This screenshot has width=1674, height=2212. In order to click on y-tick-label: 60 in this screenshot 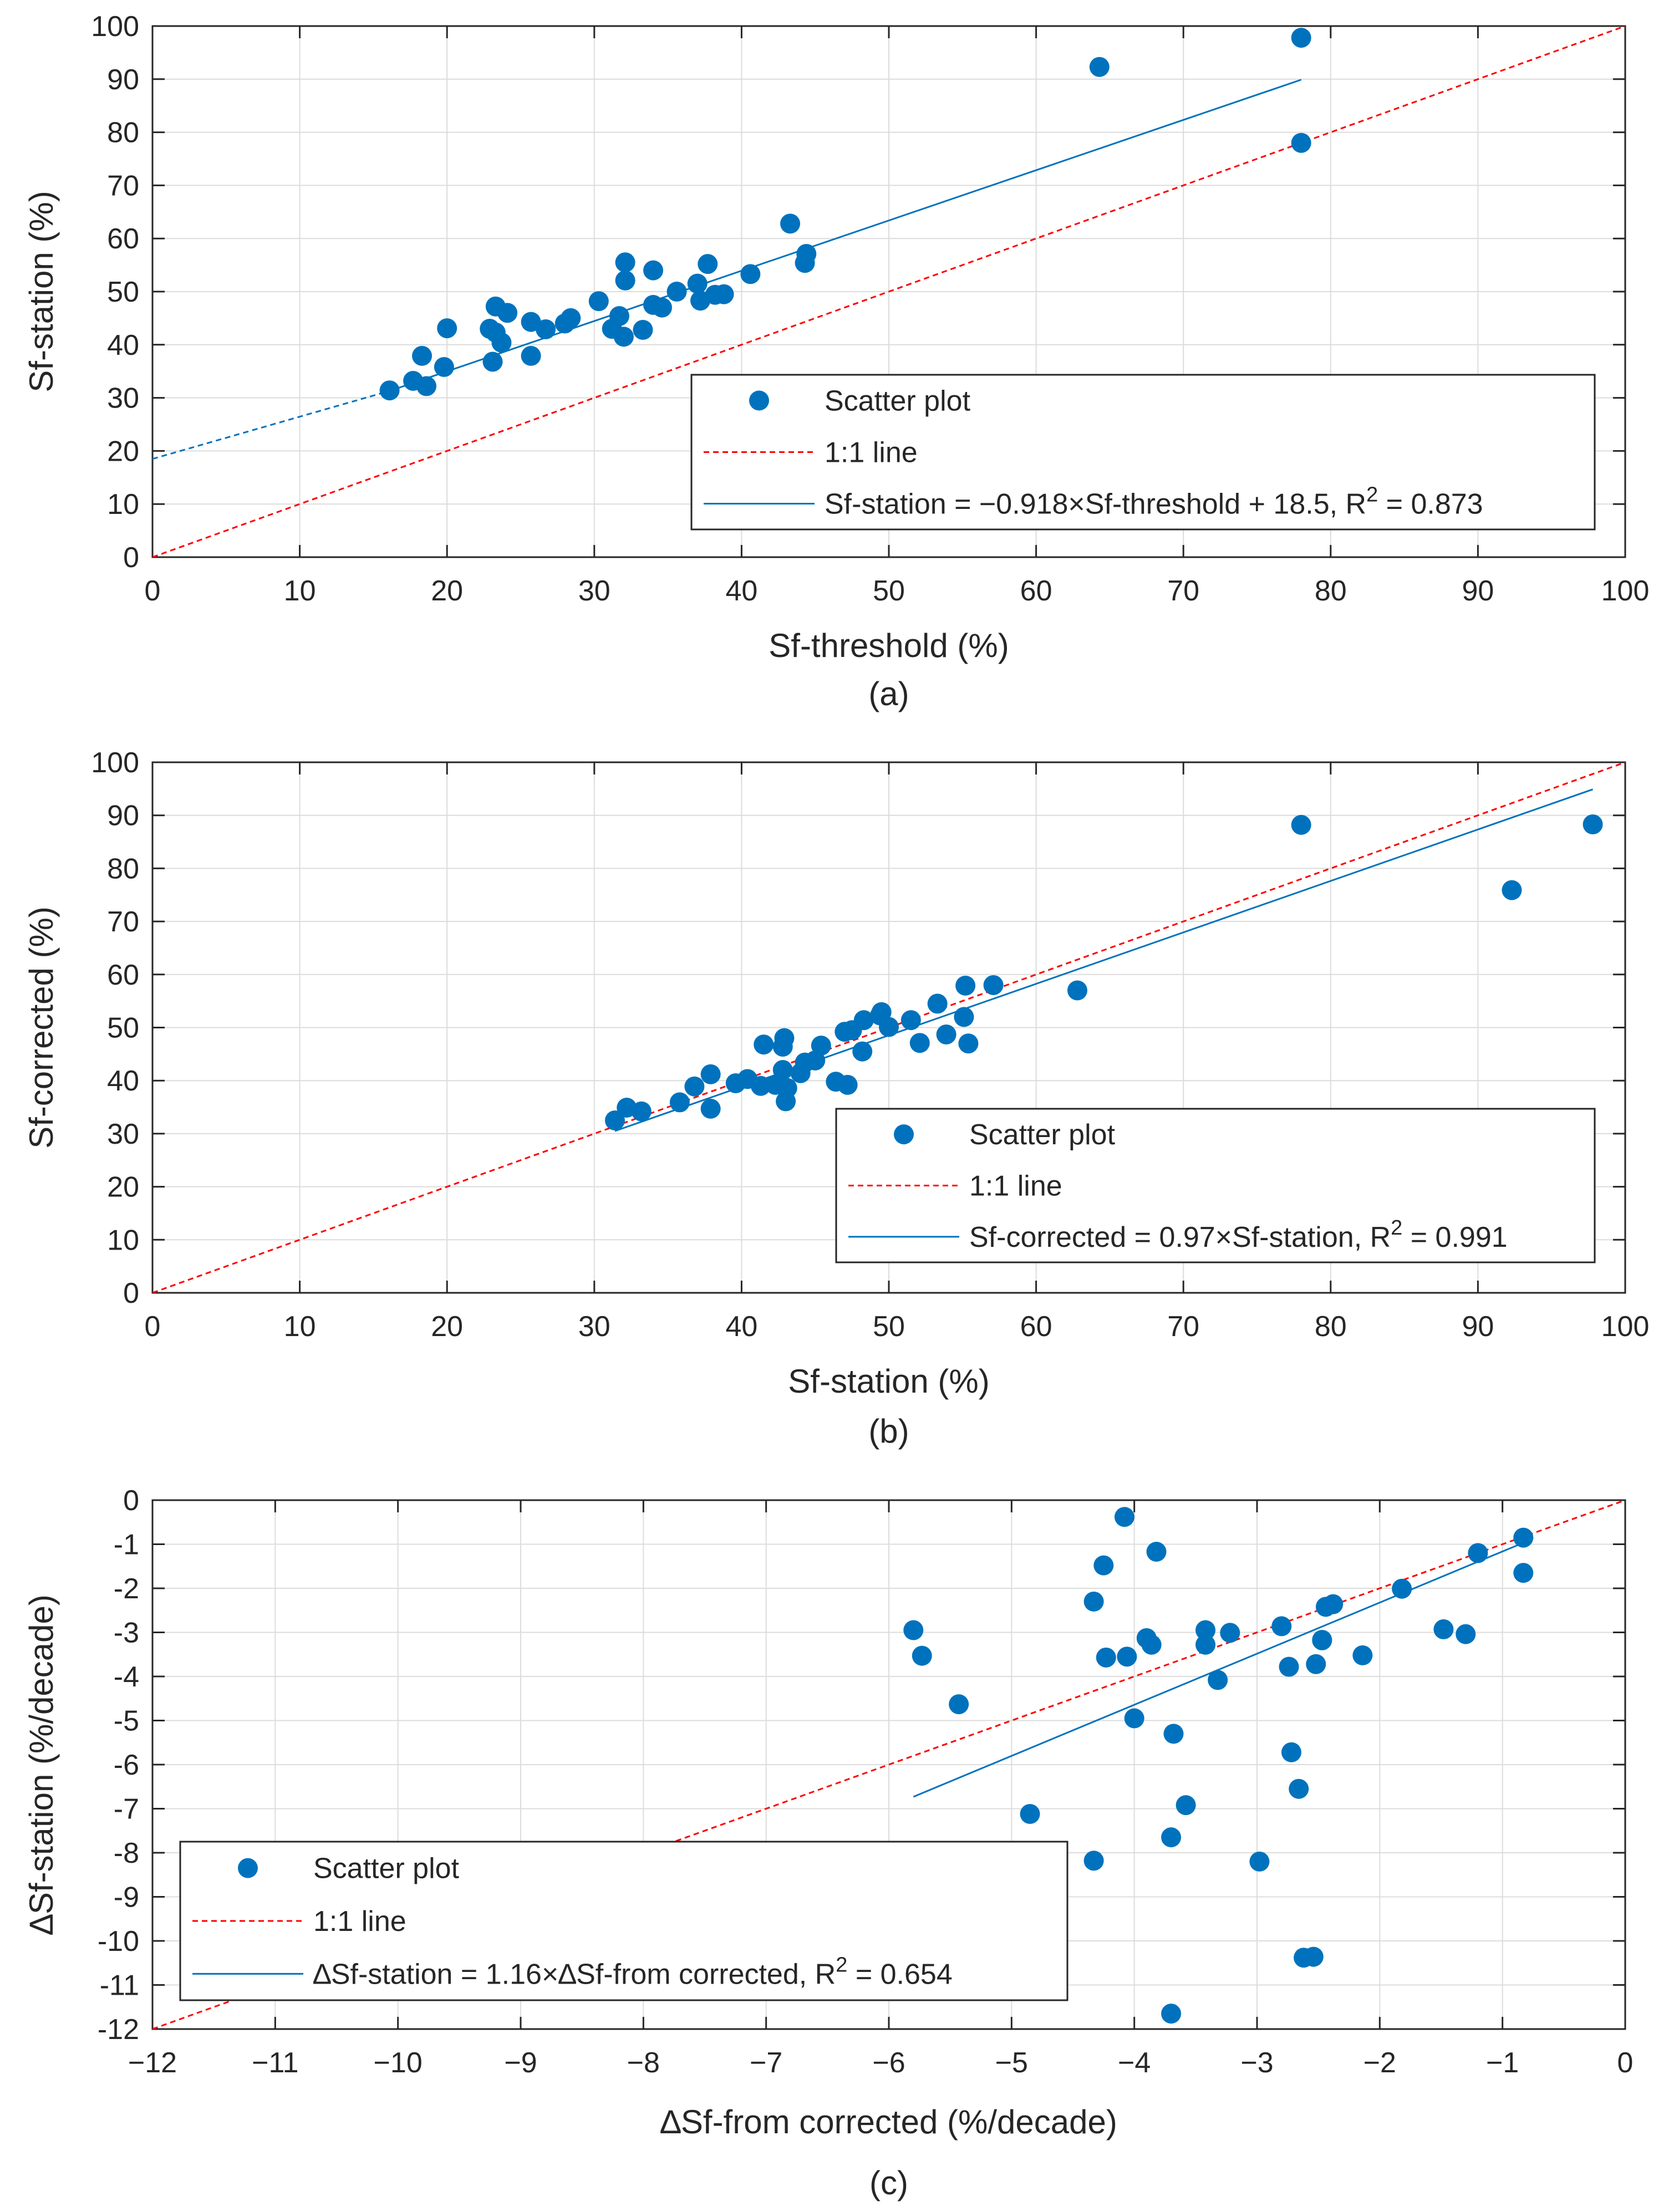, I will do `click(123, 239)`.